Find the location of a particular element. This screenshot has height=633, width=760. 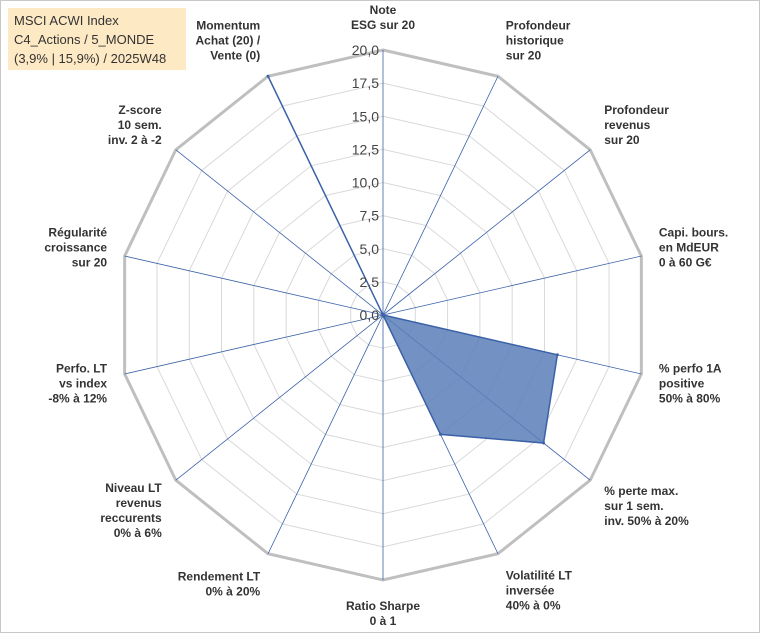

axis-label-13: Z-score 10 sem. inv. 2 à -2 is located at coordinates (135, 125).